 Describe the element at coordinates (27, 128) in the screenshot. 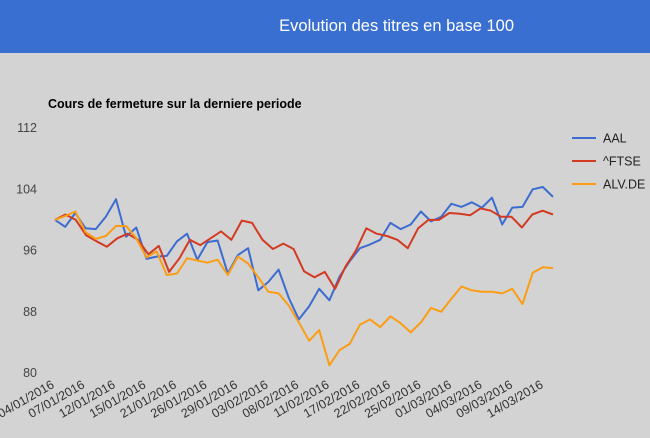

I see `y-tick-label: 112` at that location.